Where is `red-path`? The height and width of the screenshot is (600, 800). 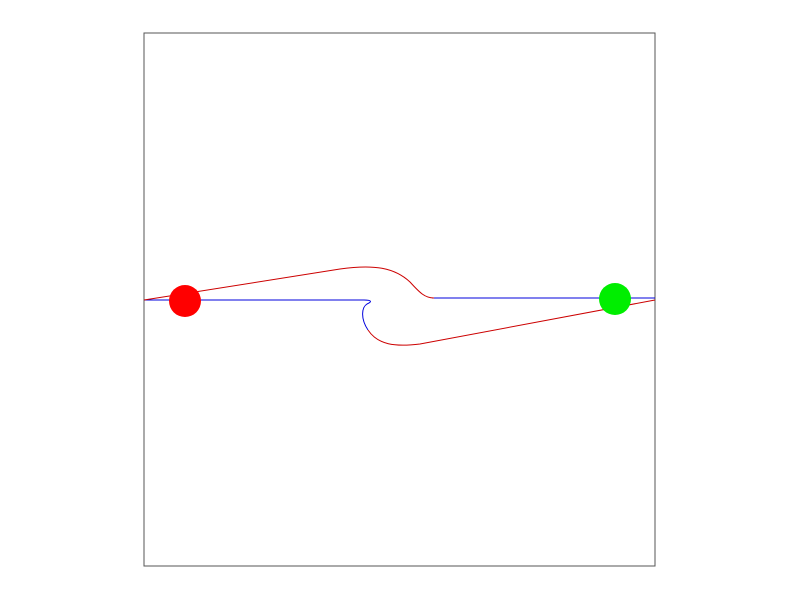
red-path is located at coordinates (399, 306).